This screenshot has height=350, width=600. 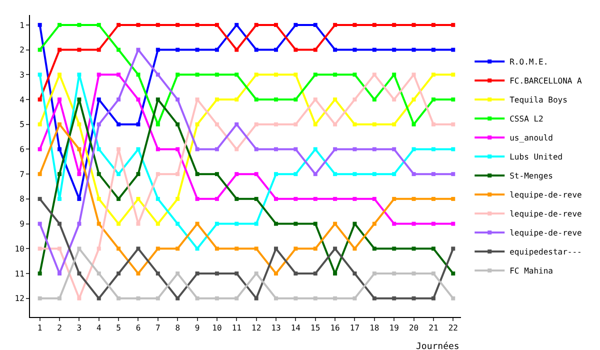 What do you see at coordinates (276, 328) in the screenshot?
I see `x-tick-label: 13` at bounding box center [276, 328].